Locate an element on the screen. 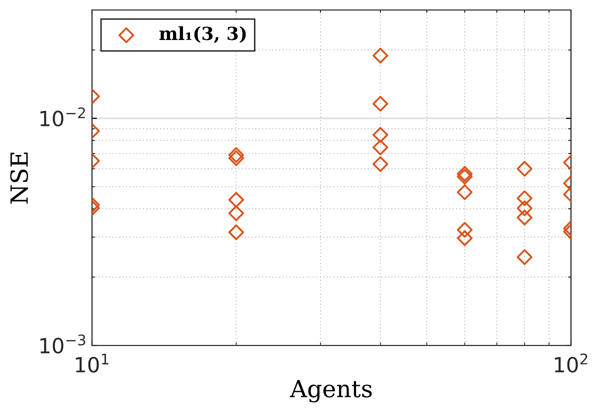 This screenshot has width=592, height=413. y-axis-title: NSE is located at coordinates (19, 178).